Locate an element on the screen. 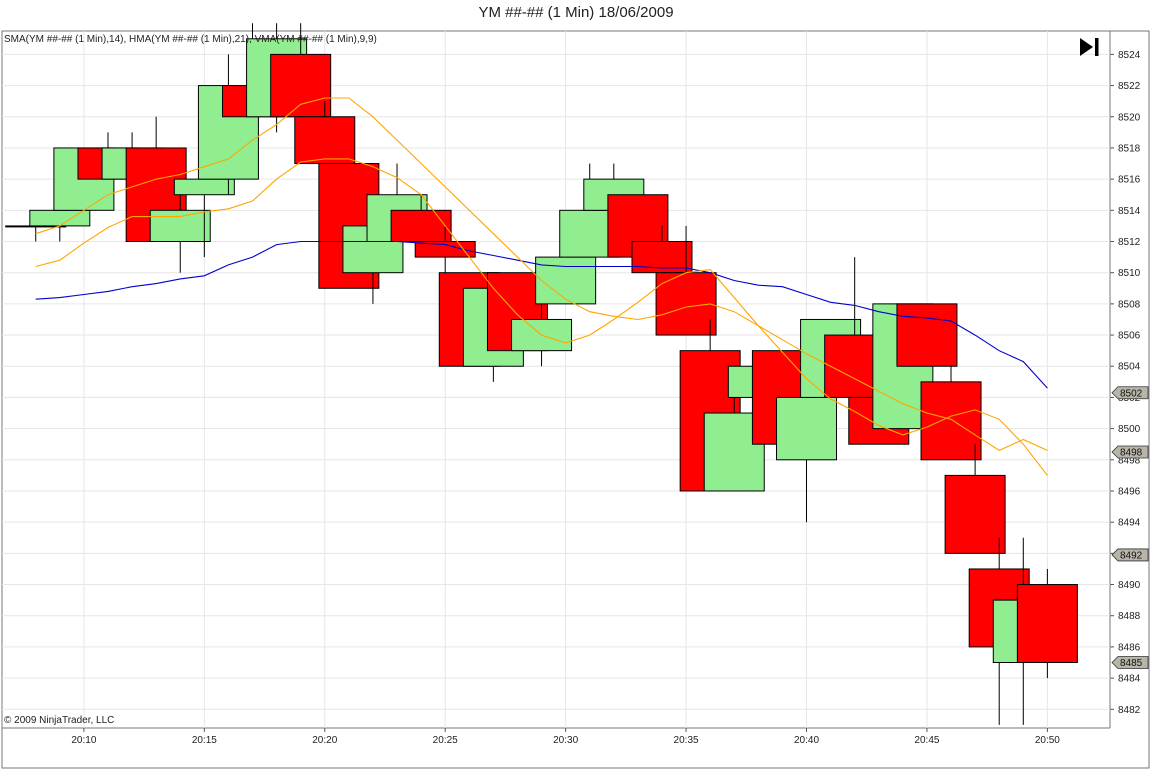 Image resolution: width=1152 pixels, height=770 pixels. y-tick-label: 8500 is located at coordinates (1129, 429).